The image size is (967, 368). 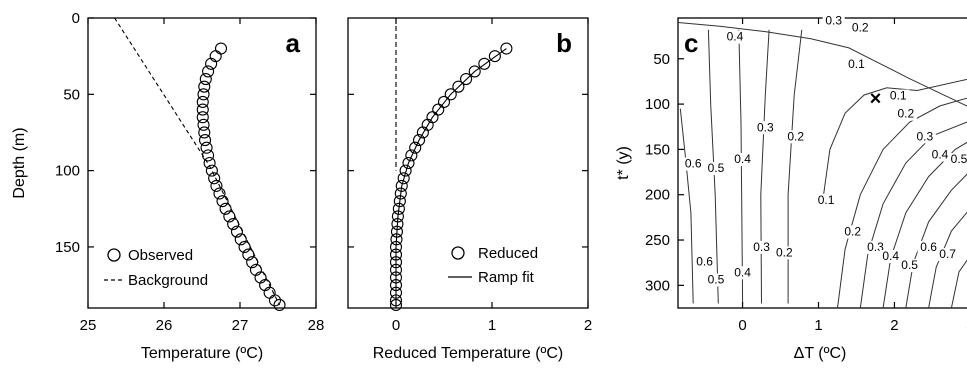 What do you see at coordinates (19, 162) in the screenshot?
I see `panel-a-ylabel: Depth (m)` at bounding box center [19, 162].